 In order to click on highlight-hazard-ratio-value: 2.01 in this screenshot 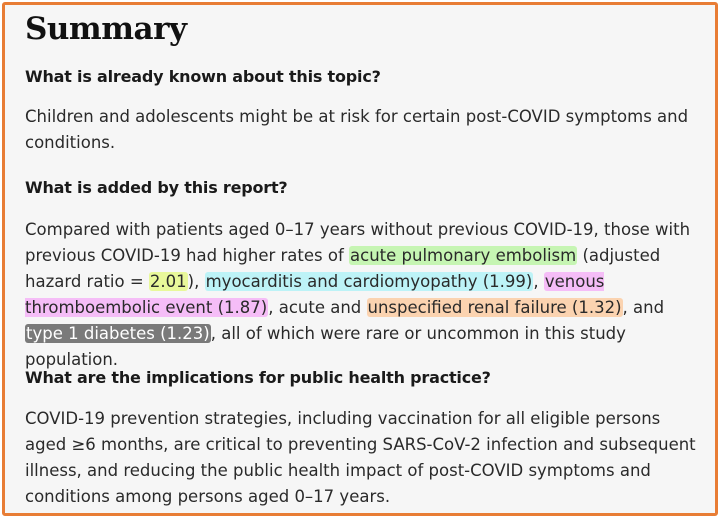, I will do `click(168, 281)`.